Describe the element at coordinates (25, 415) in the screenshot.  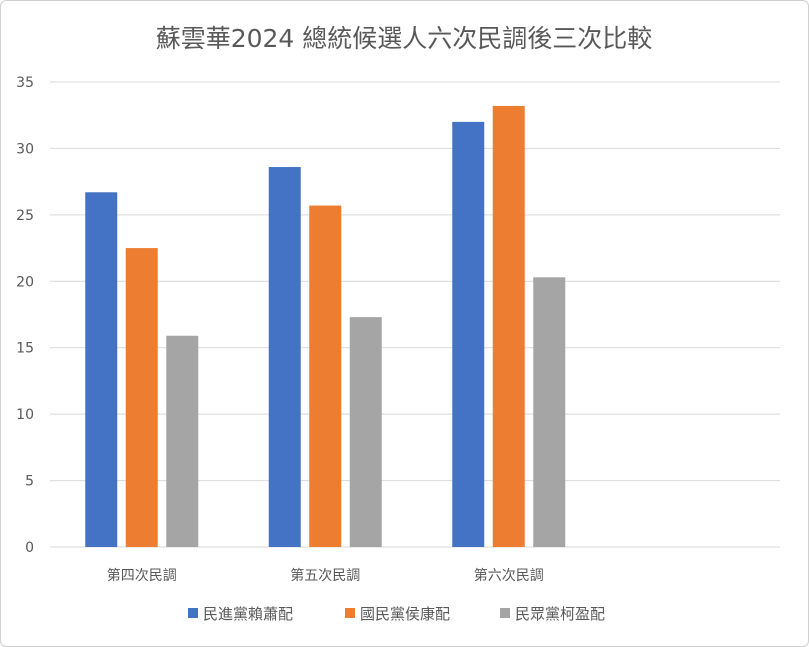
I see `y-tick-label: 10` at that location.